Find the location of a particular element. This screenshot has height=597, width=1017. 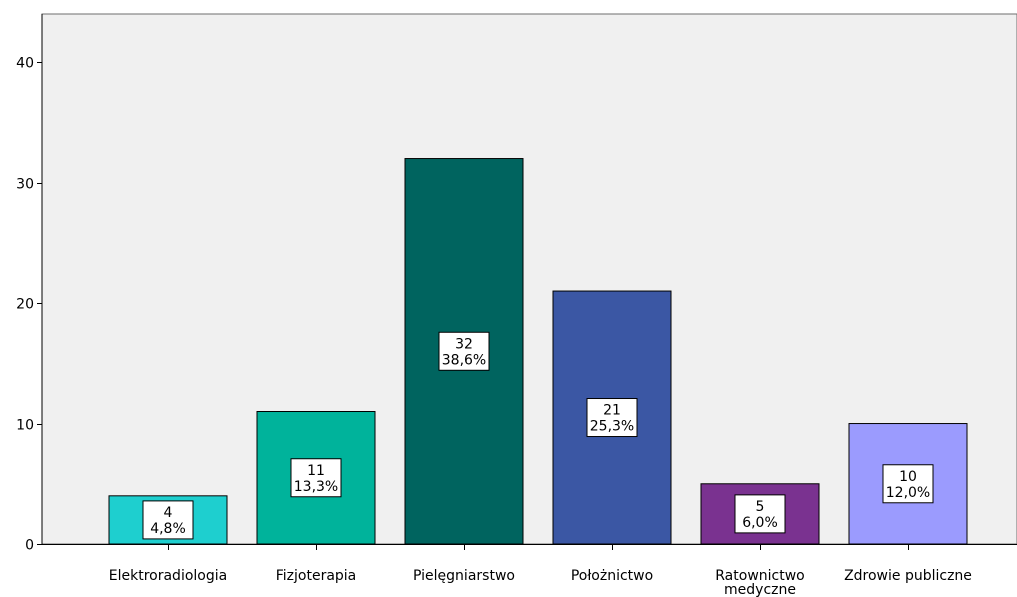

data-label-percent: 4,8% is located at coordinates (168, 529).